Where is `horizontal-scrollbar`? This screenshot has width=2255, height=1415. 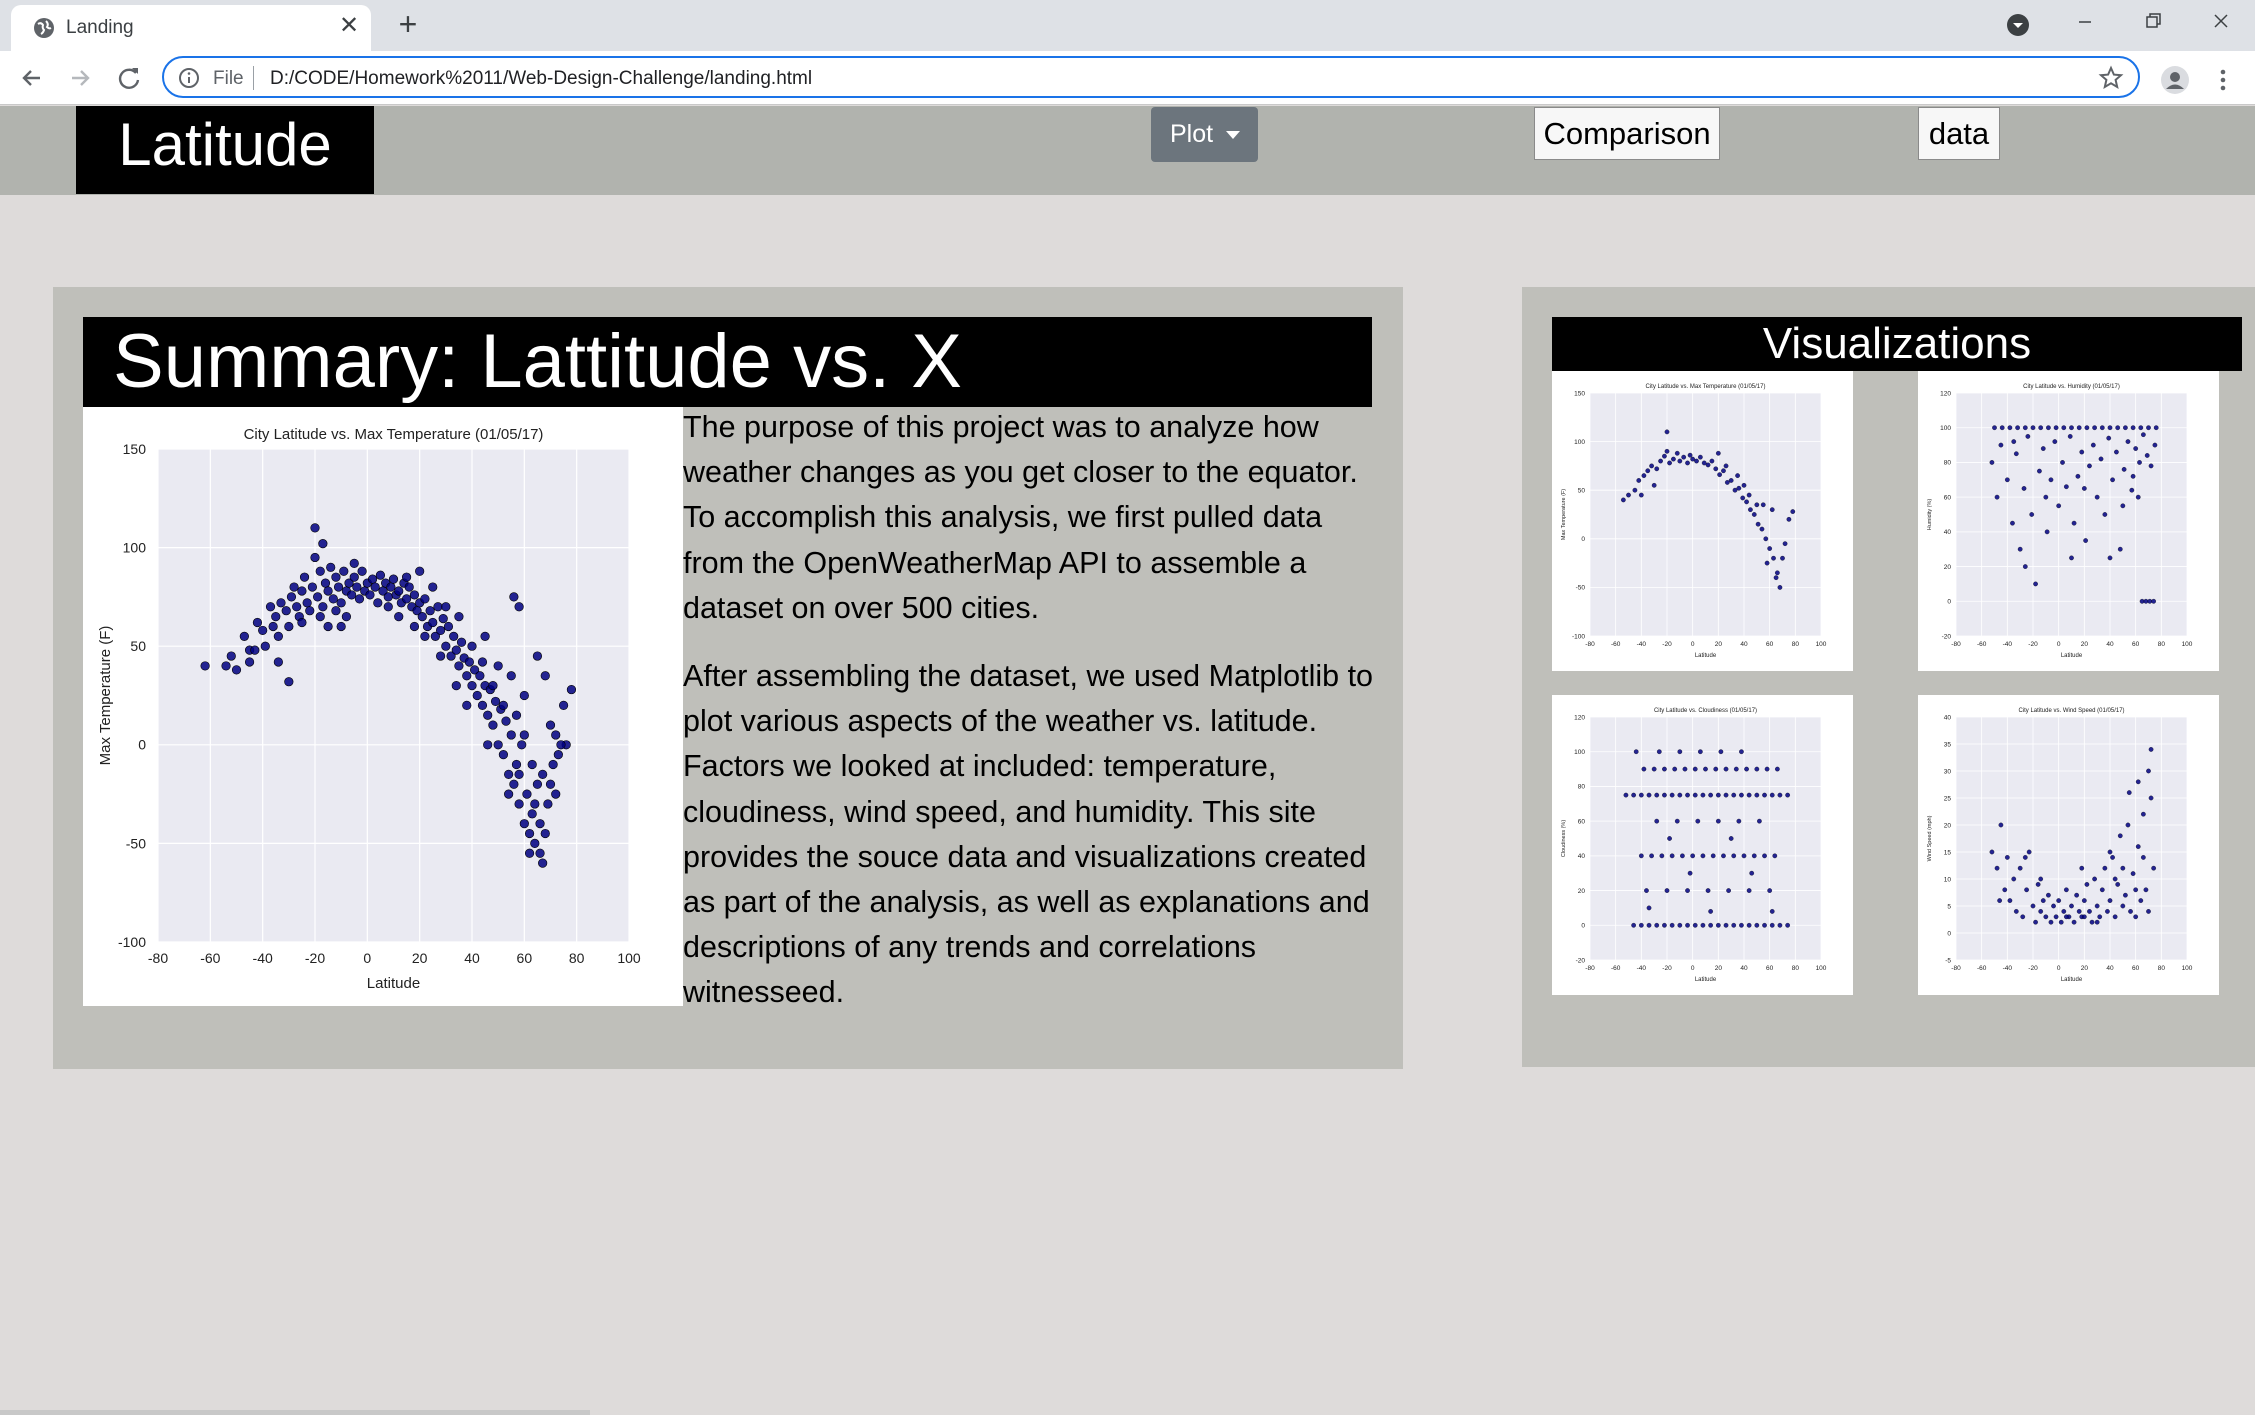
horizontal-scrollbar is located at coordinates (295, 1412).